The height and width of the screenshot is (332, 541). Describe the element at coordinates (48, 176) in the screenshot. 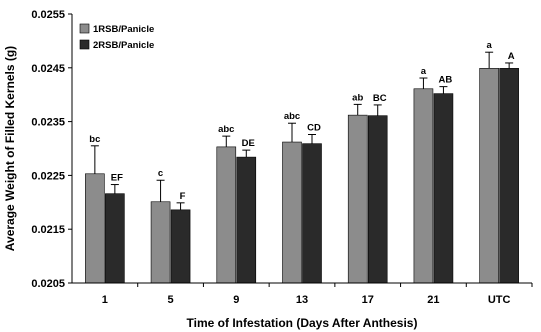

I see `y-tick-label: 0.0225` at that location.